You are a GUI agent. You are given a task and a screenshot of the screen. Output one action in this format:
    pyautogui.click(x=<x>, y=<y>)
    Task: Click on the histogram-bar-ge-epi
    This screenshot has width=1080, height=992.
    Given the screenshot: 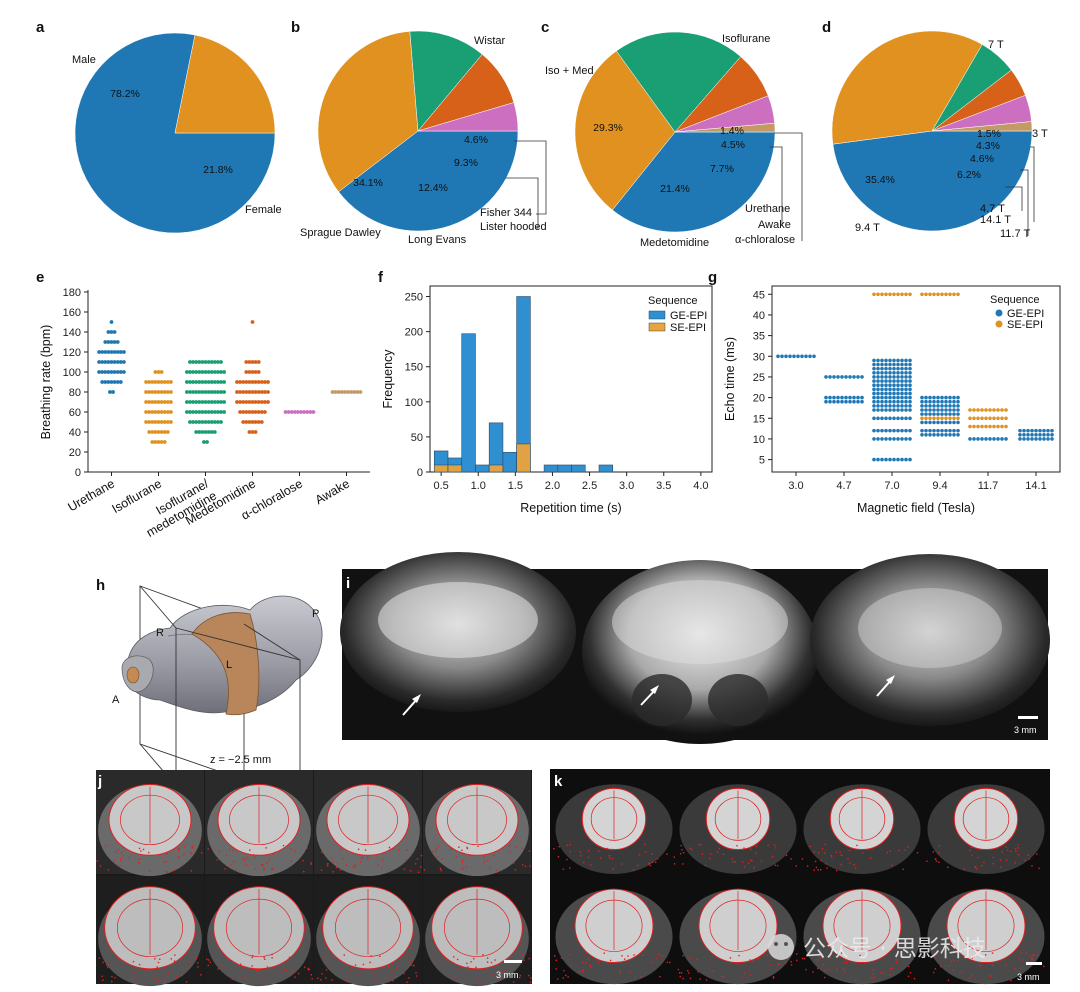 What is the action you would take?
    pyautogui.click(x=564, y=468)
    